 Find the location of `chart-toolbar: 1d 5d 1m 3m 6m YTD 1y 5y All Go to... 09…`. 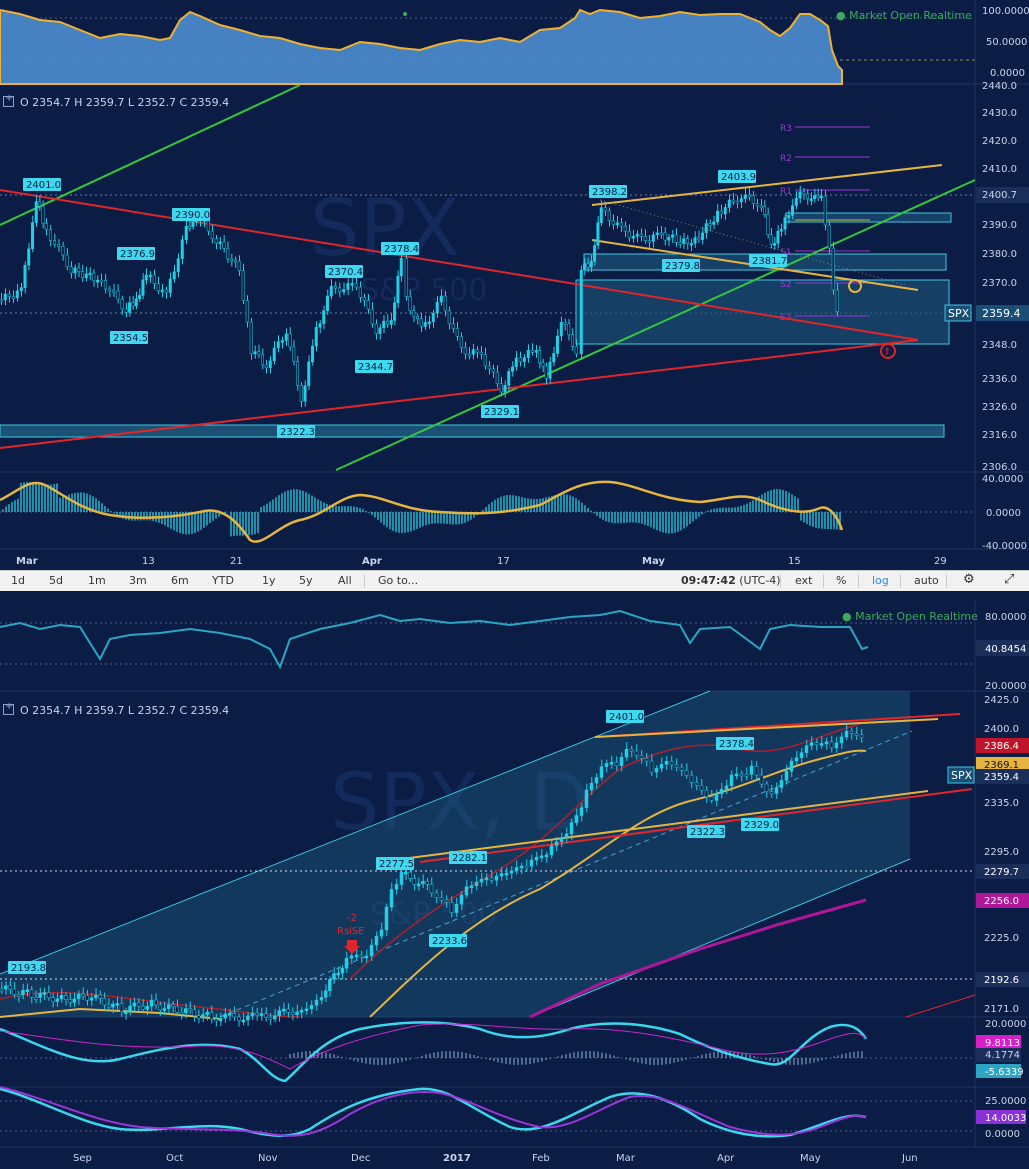

chart-toolbar: 1d 5d 1m 3m 6m YTD 1y 5y All Go to... 09… is located at coordinates (514, 581).